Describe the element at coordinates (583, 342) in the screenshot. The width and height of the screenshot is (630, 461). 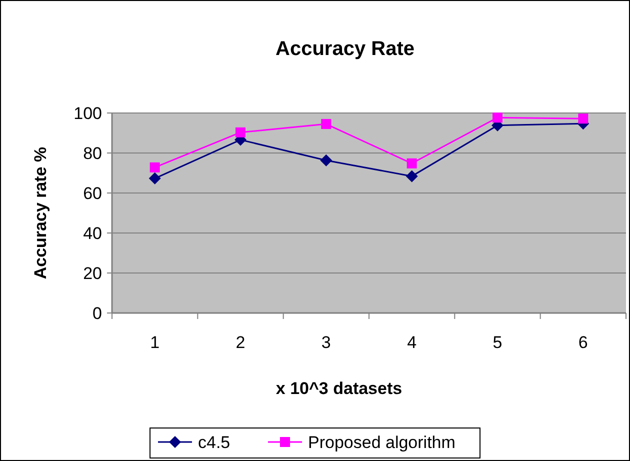
I see `x-tick-label: 6` at that location.